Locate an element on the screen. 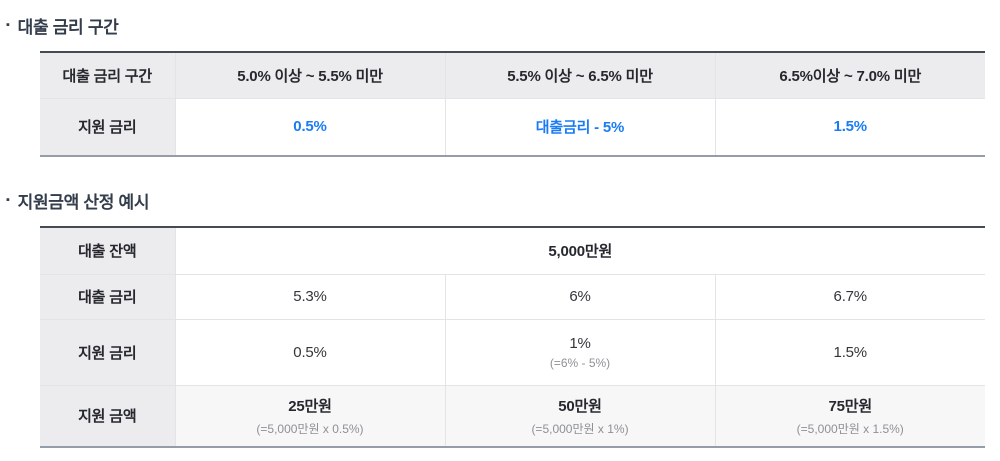  loan-balance-row: 대출 잔액 5,000만원 is located at coordinates (512, 250).